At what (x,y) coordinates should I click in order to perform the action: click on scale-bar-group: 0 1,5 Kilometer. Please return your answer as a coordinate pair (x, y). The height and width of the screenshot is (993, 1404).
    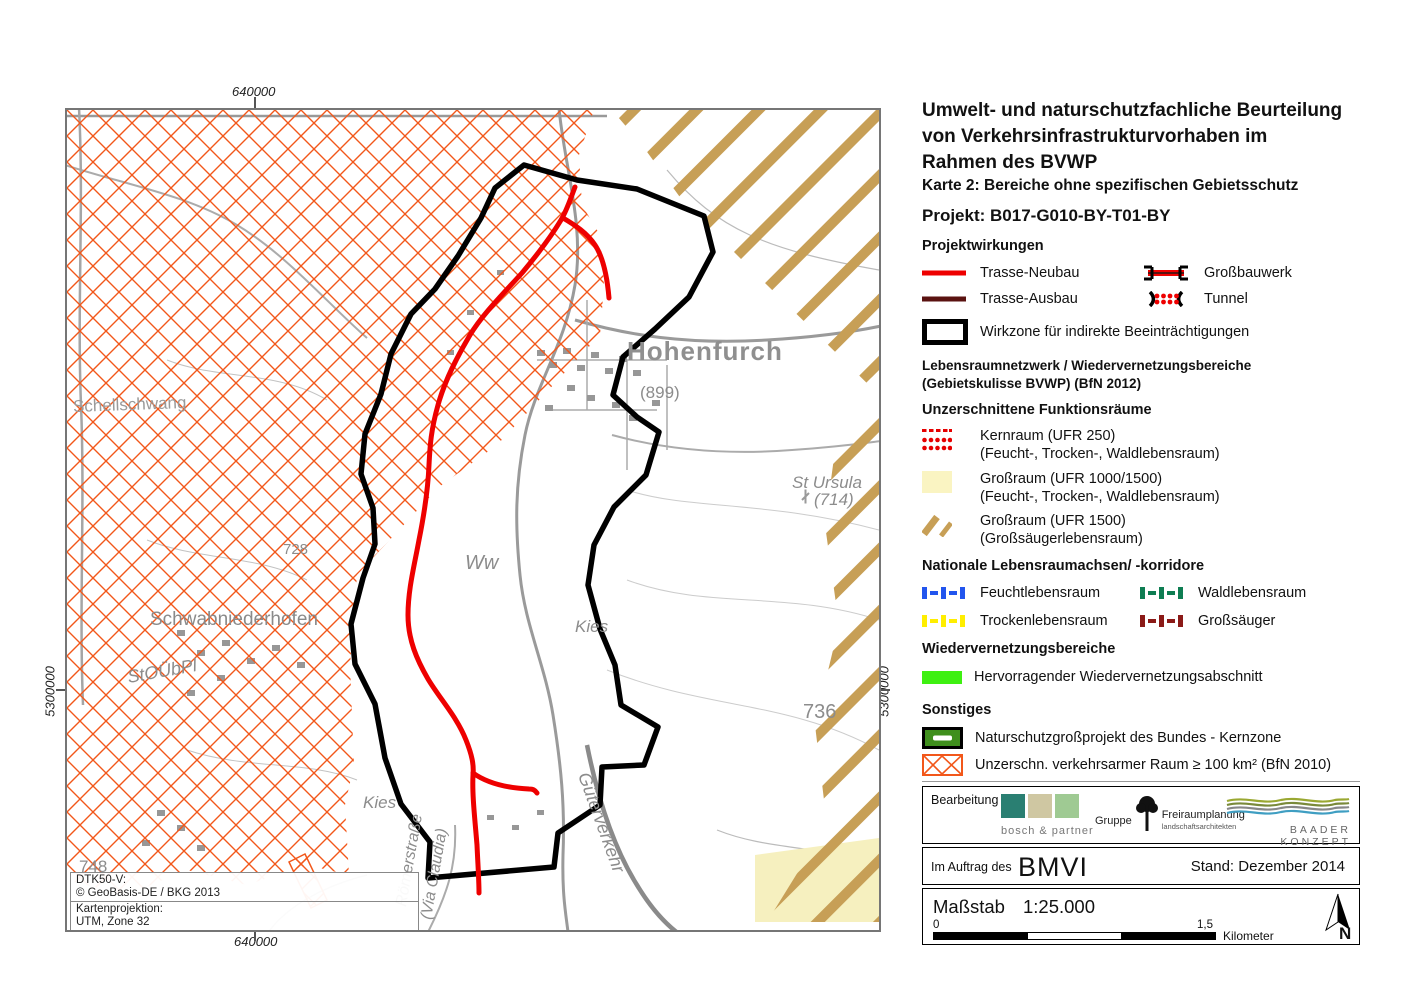
    Looking at the image, I should click on (1103, 931).